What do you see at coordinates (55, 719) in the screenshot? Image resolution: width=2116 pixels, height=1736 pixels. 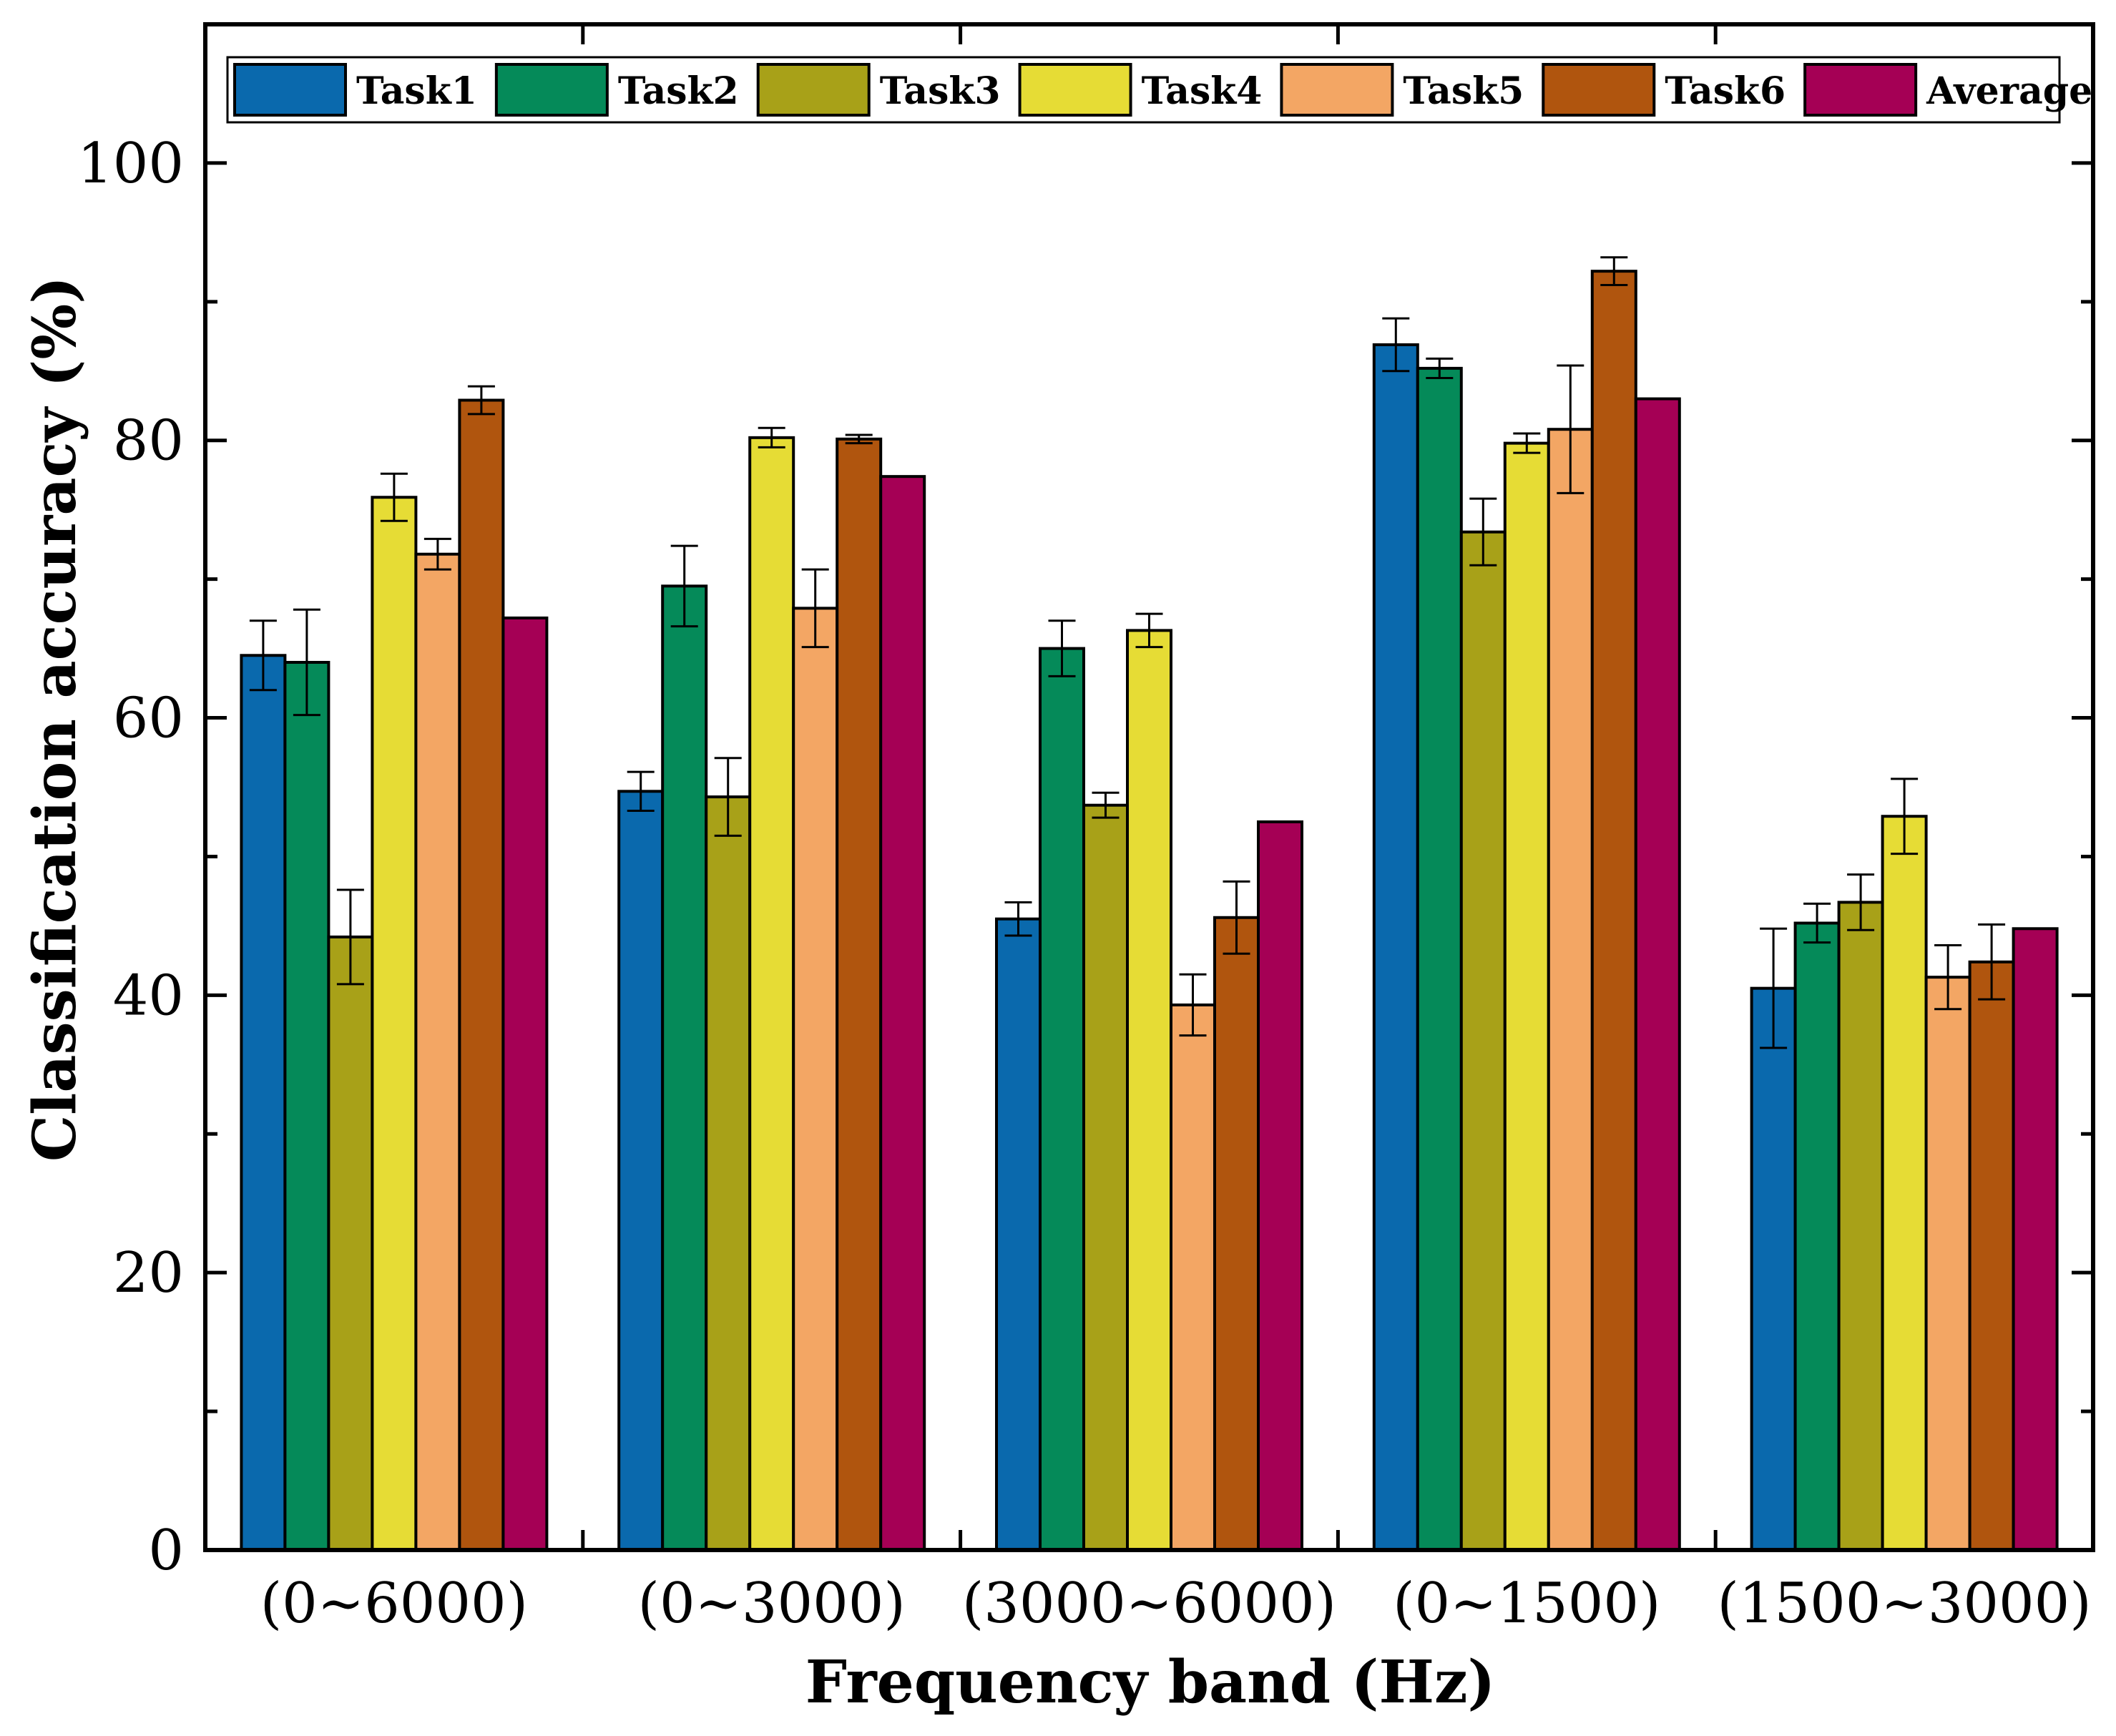 I see `y-axis-title: Classification accuracy (%)` at bounding box center [55, 719].